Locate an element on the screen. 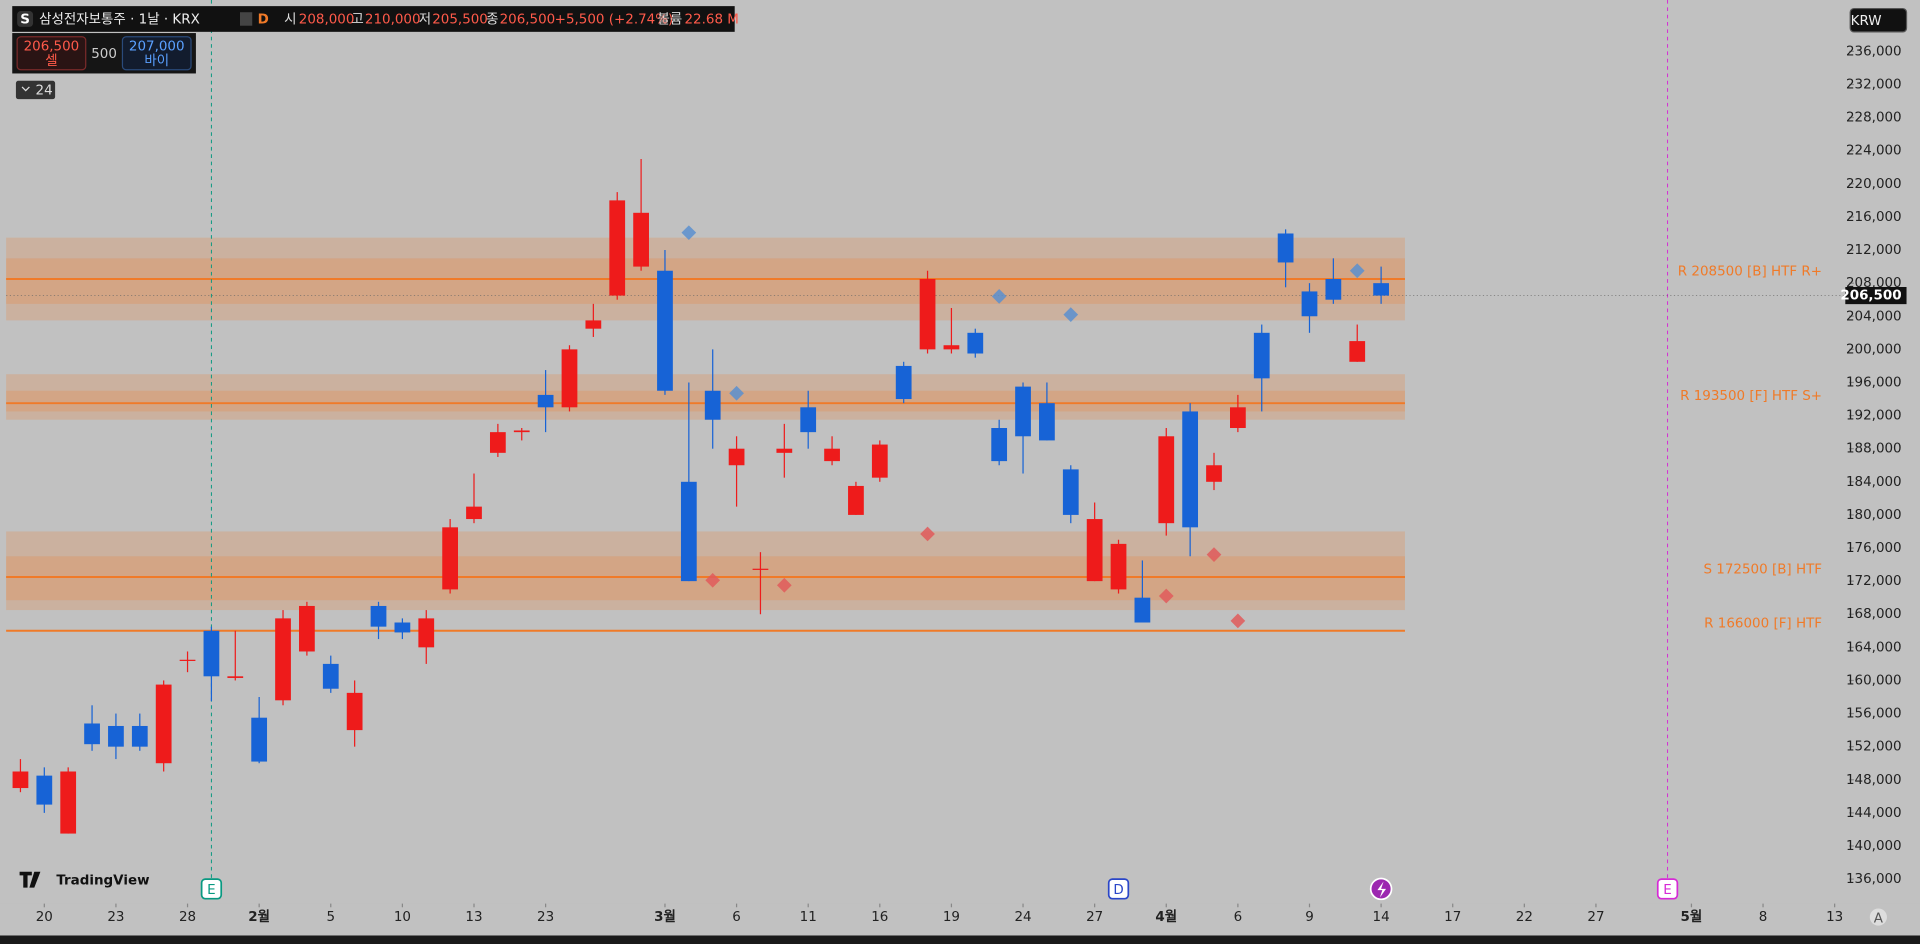  x-tick-label: 5월 is located at coordinates (1692, 916).